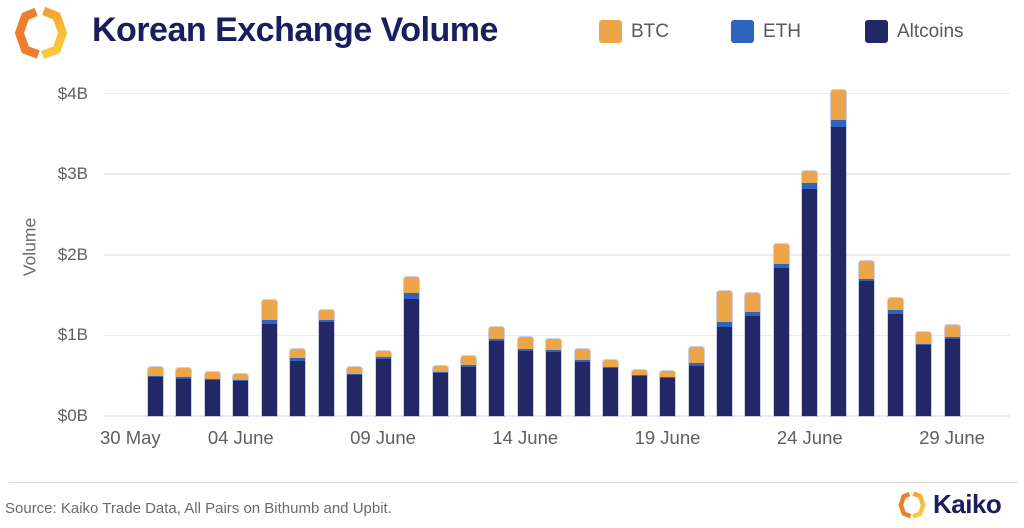 This screenshot has height=528, width=1024. What do you see at coordinates (298, 382) in the screenshot?
I see `bar-06-june` at bounding box center [298, 382].